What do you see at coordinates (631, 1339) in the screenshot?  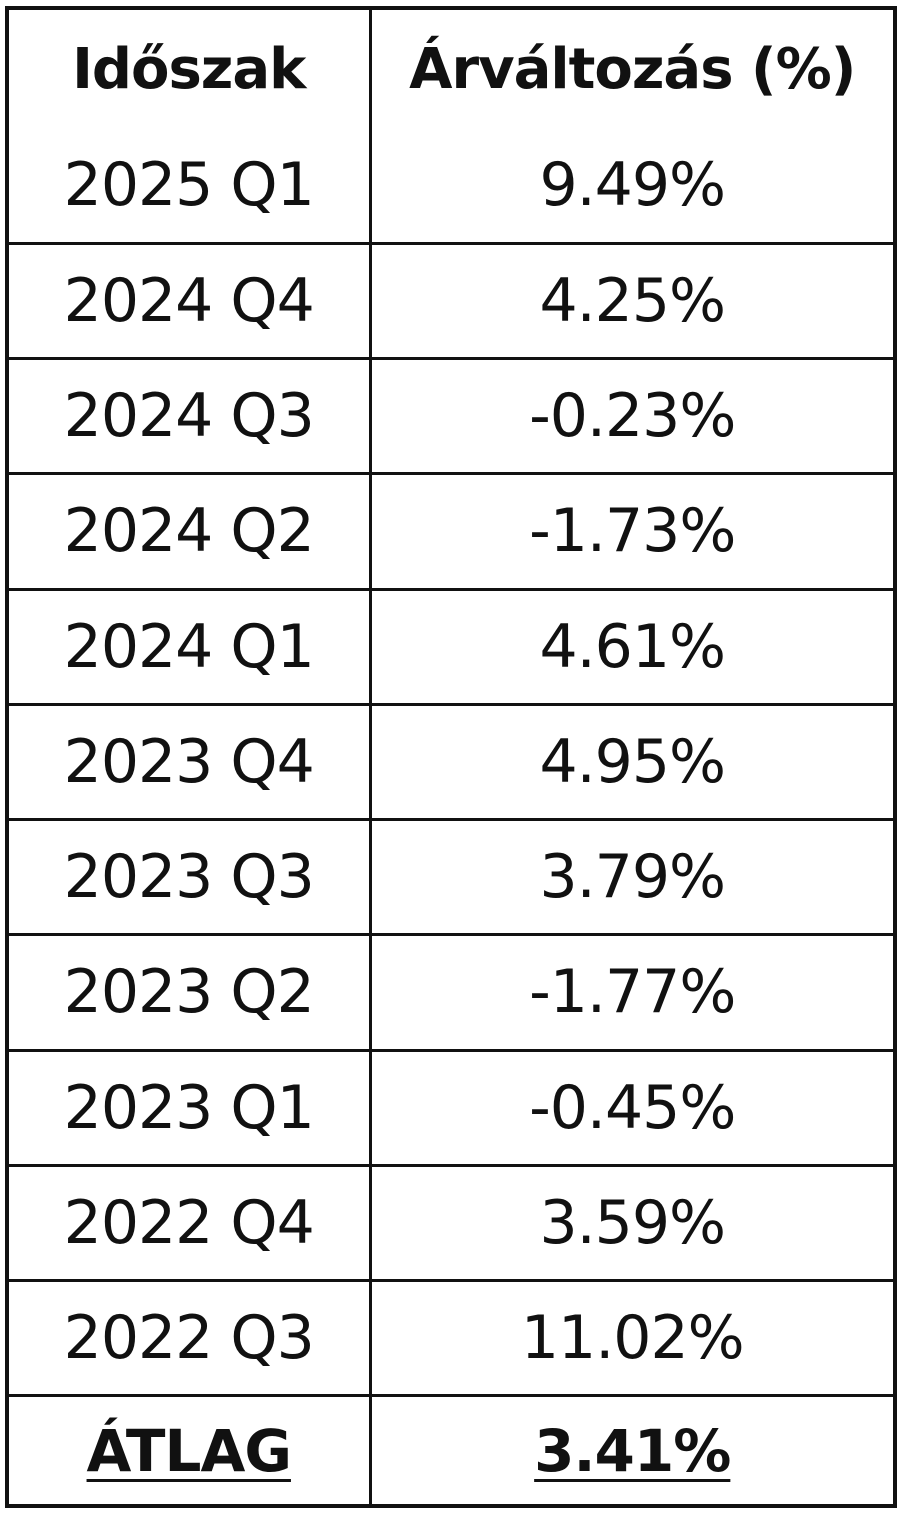 I see `price-change-cell: 11.02%` at bounding box center [631, 1339].